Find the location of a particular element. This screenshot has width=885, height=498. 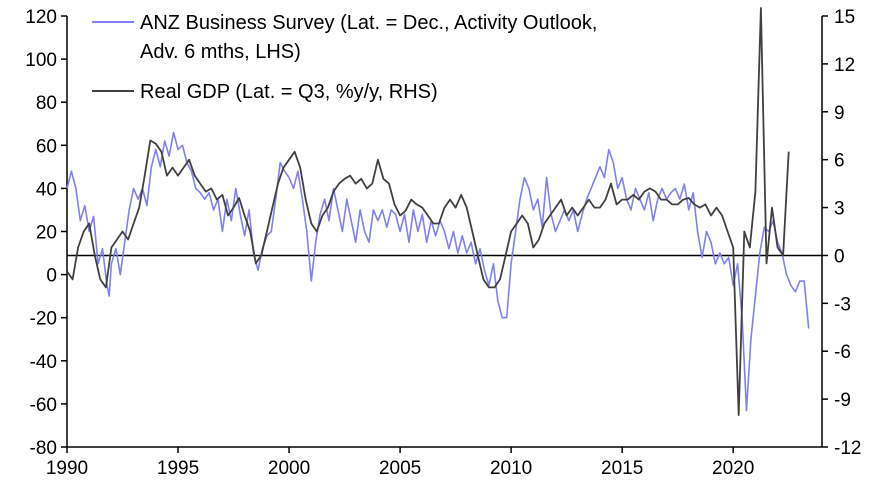

left-tick-label: -20 is located at coordinates (43, 319).